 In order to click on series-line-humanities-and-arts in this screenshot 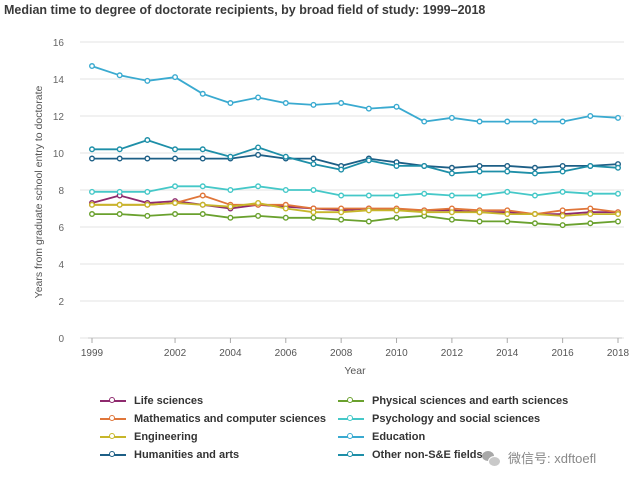, I will do `click(355, 161)`.